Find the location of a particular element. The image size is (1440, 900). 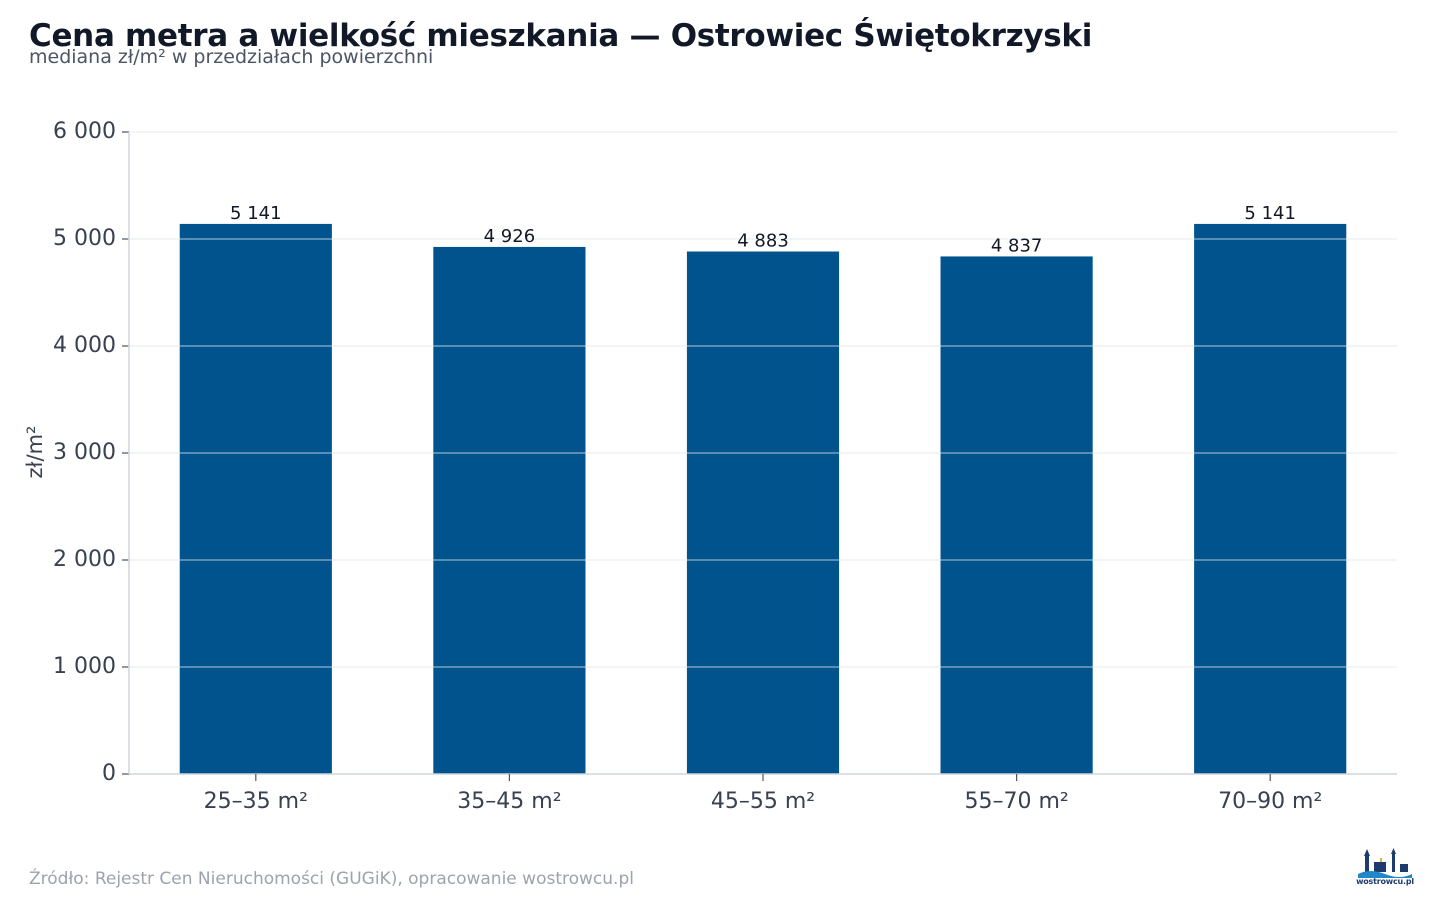

brand-logo: wostrowcu.pl is located at coordinates (1385, 868).